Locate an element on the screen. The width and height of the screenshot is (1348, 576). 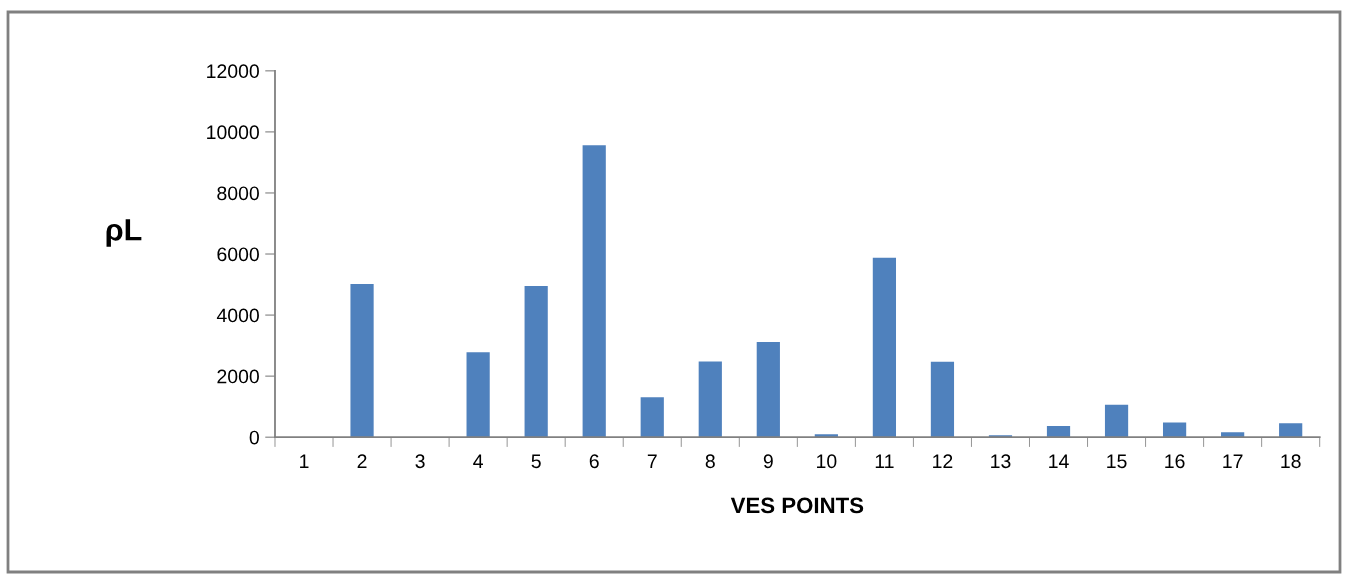
x-tick-label: 5 is located at coordinates (536, 461).